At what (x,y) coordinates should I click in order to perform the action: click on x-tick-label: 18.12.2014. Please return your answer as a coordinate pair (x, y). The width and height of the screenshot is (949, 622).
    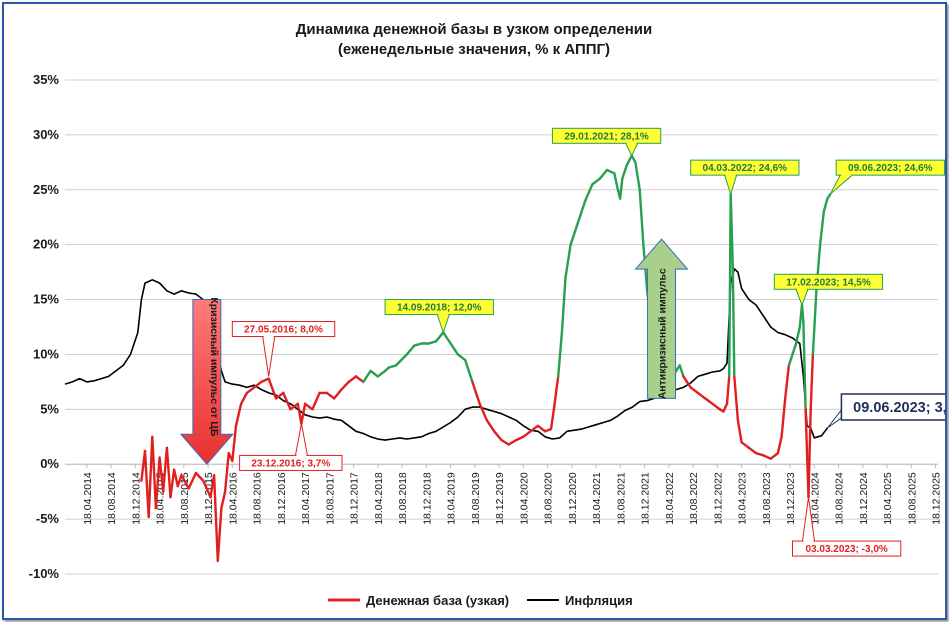
    Looking at the image, I should click on (136, 498).